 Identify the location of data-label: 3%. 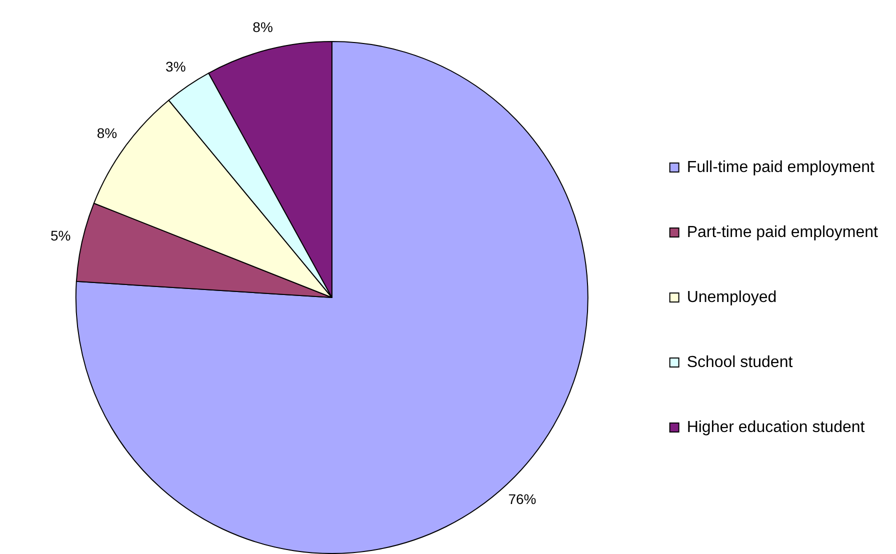
(176, 66).